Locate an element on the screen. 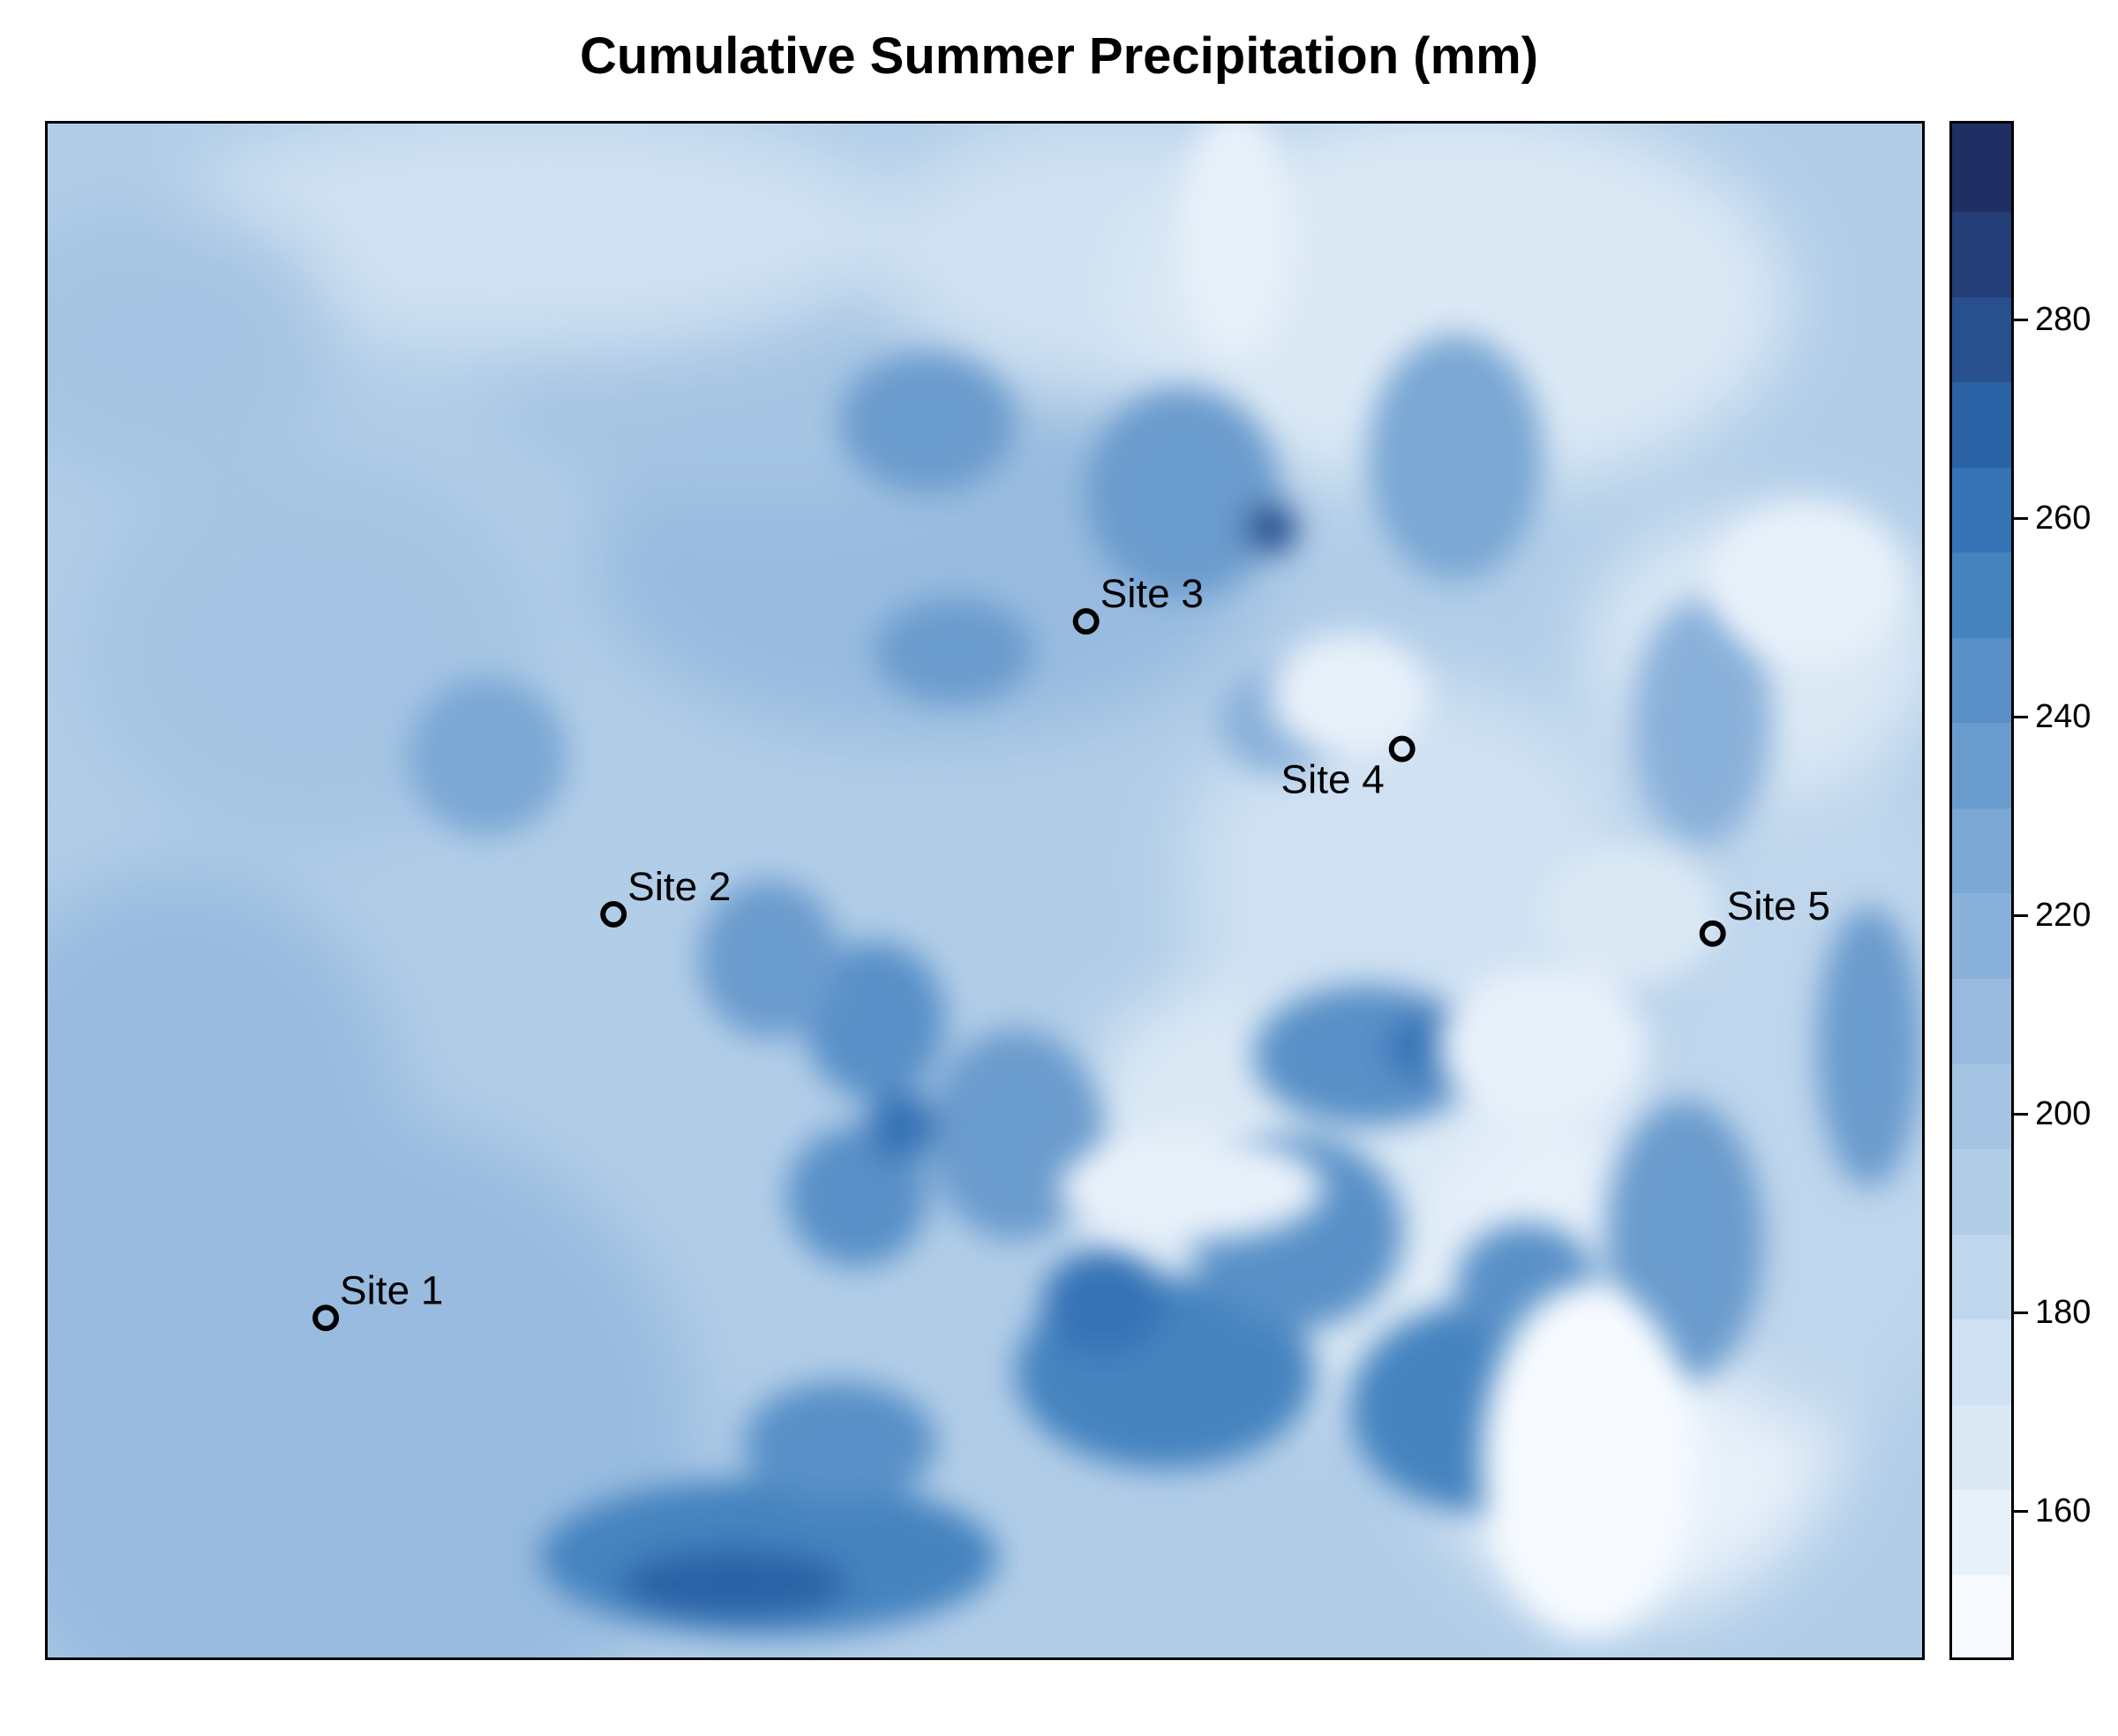  legend-tick-label: 240 is located at coordinates (2063, 717).